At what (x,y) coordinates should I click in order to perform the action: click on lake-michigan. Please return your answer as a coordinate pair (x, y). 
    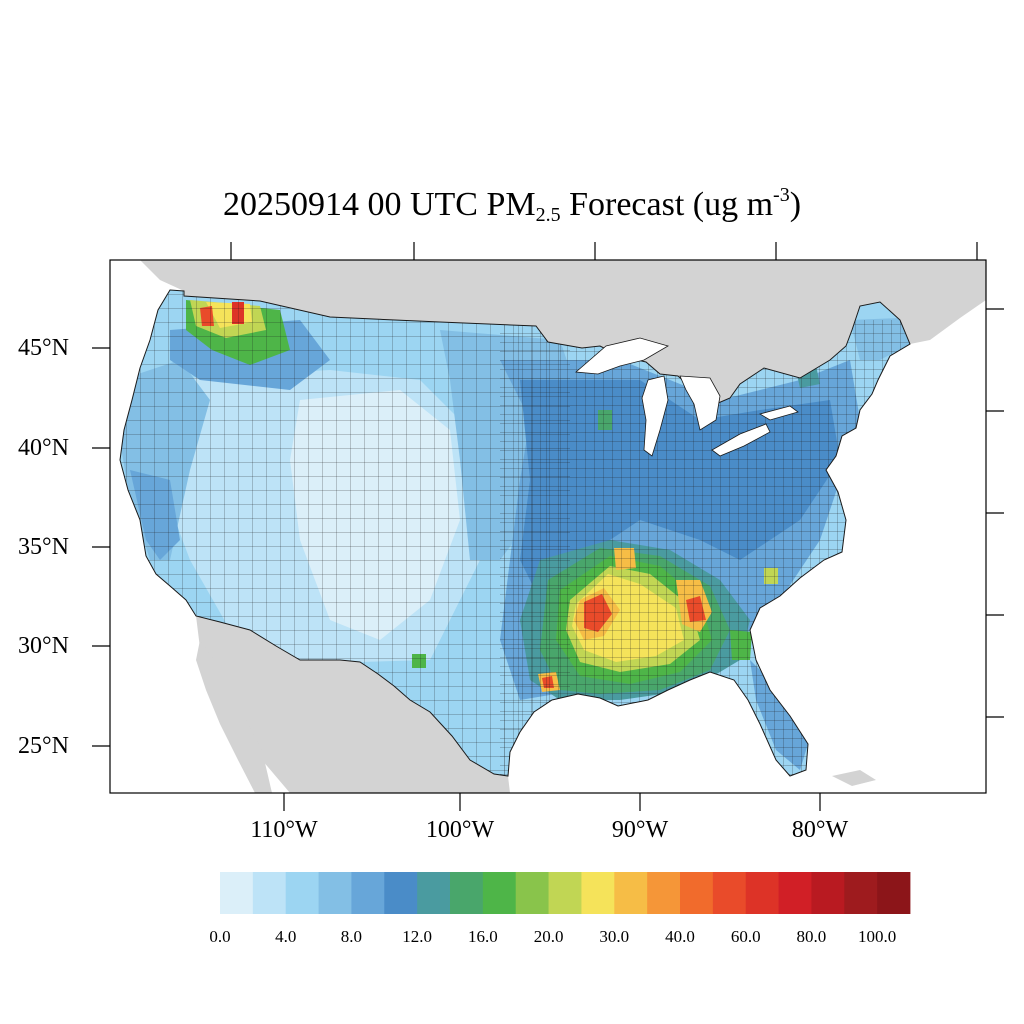
    Looking at the image, I should click on (655, 416).